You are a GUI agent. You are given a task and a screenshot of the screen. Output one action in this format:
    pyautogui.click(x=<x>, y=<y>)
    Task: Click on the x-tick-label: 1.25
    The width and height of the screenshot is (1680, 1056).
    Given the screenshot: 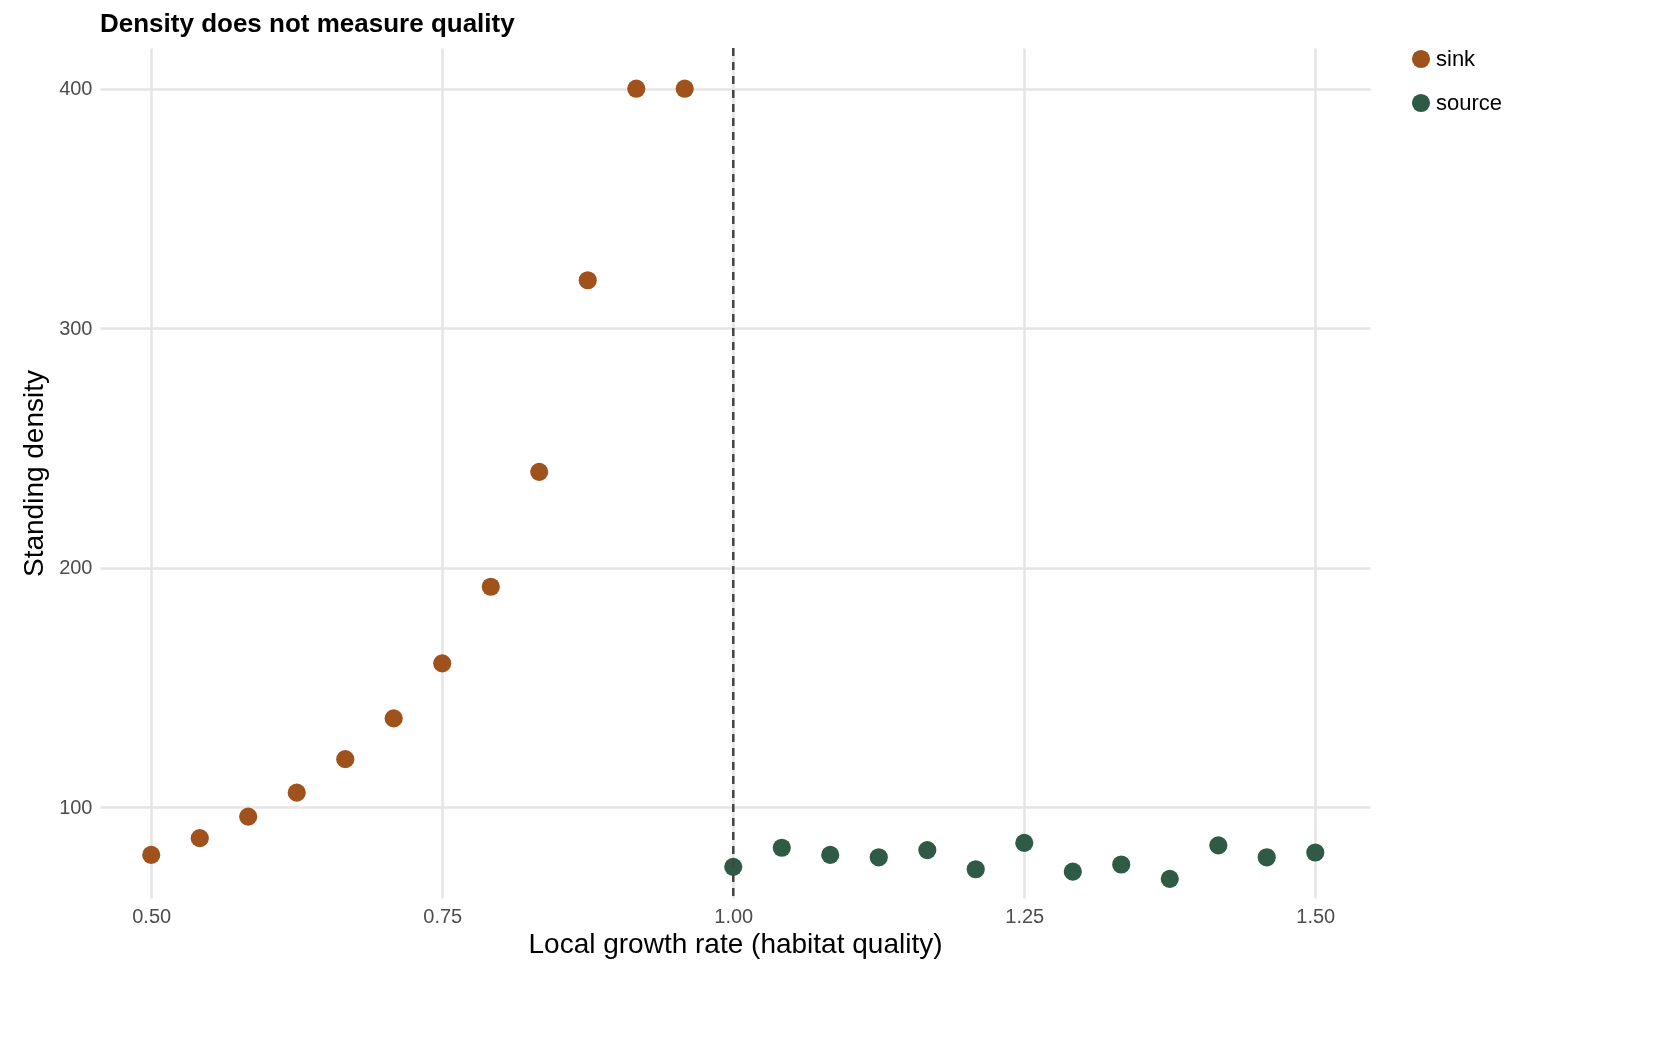 What is the action you would take?
    pyautogui.click(x=1025, y=915)
    